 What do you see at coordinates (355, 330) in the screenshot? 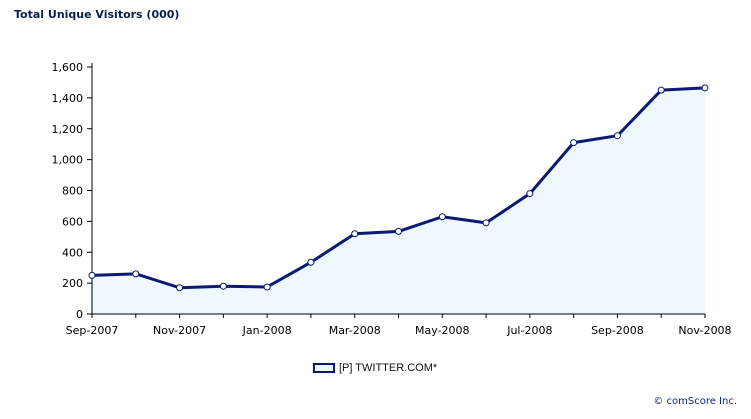
I see `x-tick-label: Mar-2008` at bounding box center [355, 330].